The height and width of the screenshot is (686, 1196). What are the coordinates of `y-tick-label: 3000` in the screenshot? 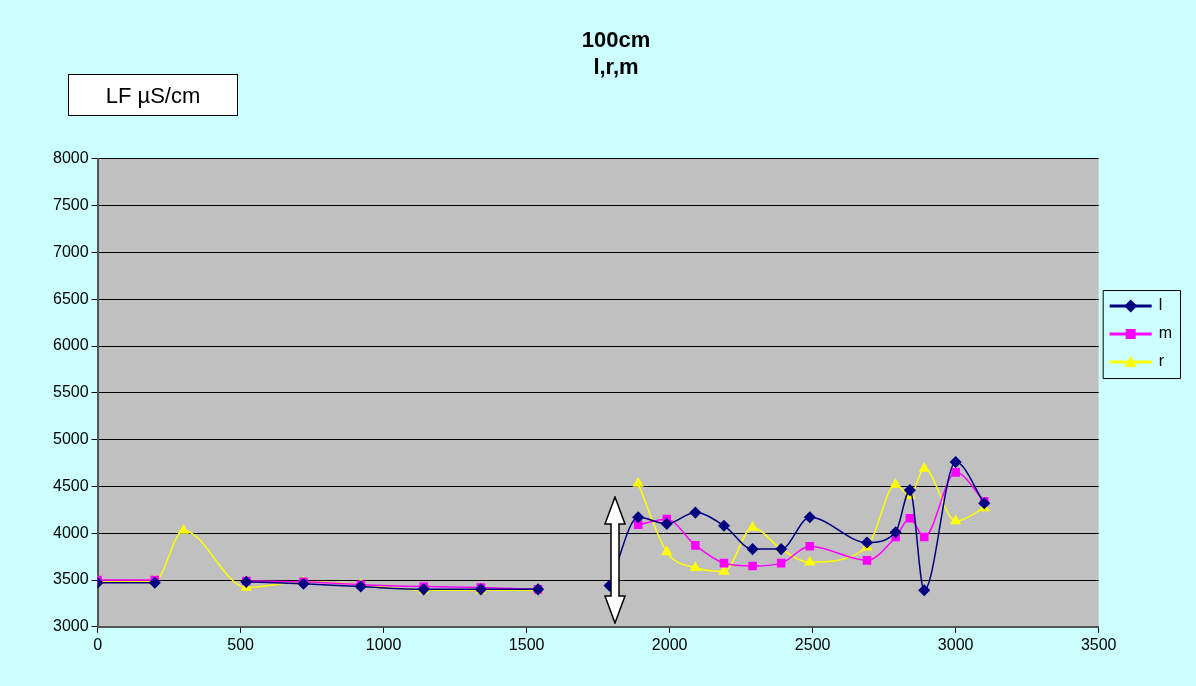 It's located at (71, 626).